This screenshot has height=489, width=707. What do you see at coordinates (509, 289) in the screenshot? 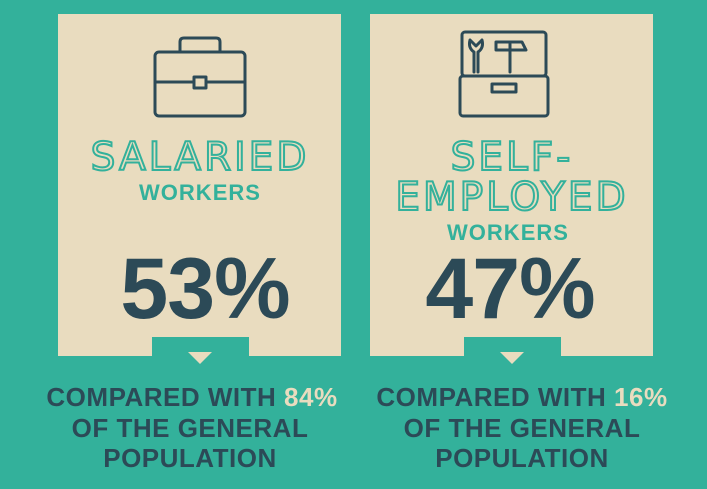
I see `panel-stat: 47%` at bounding box center [509, 289].